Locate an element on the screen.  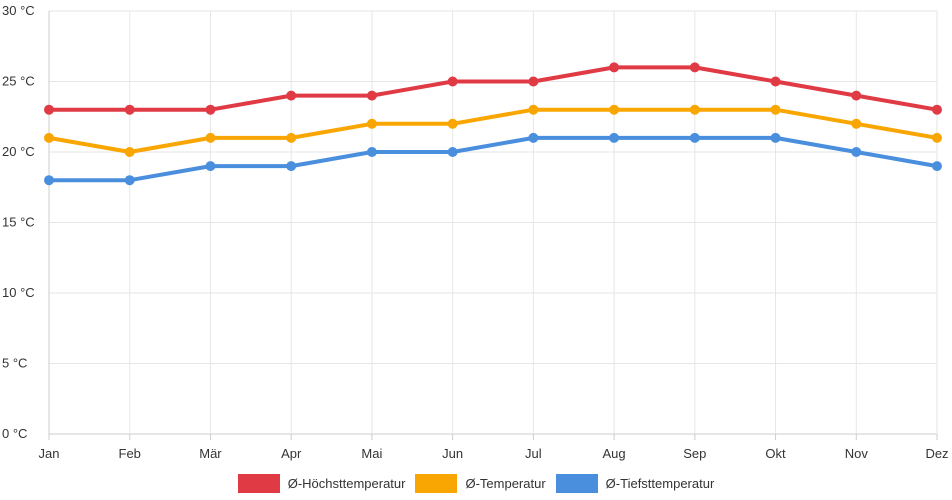
x-tick-label: Aug is located at coordinates (614, 453).